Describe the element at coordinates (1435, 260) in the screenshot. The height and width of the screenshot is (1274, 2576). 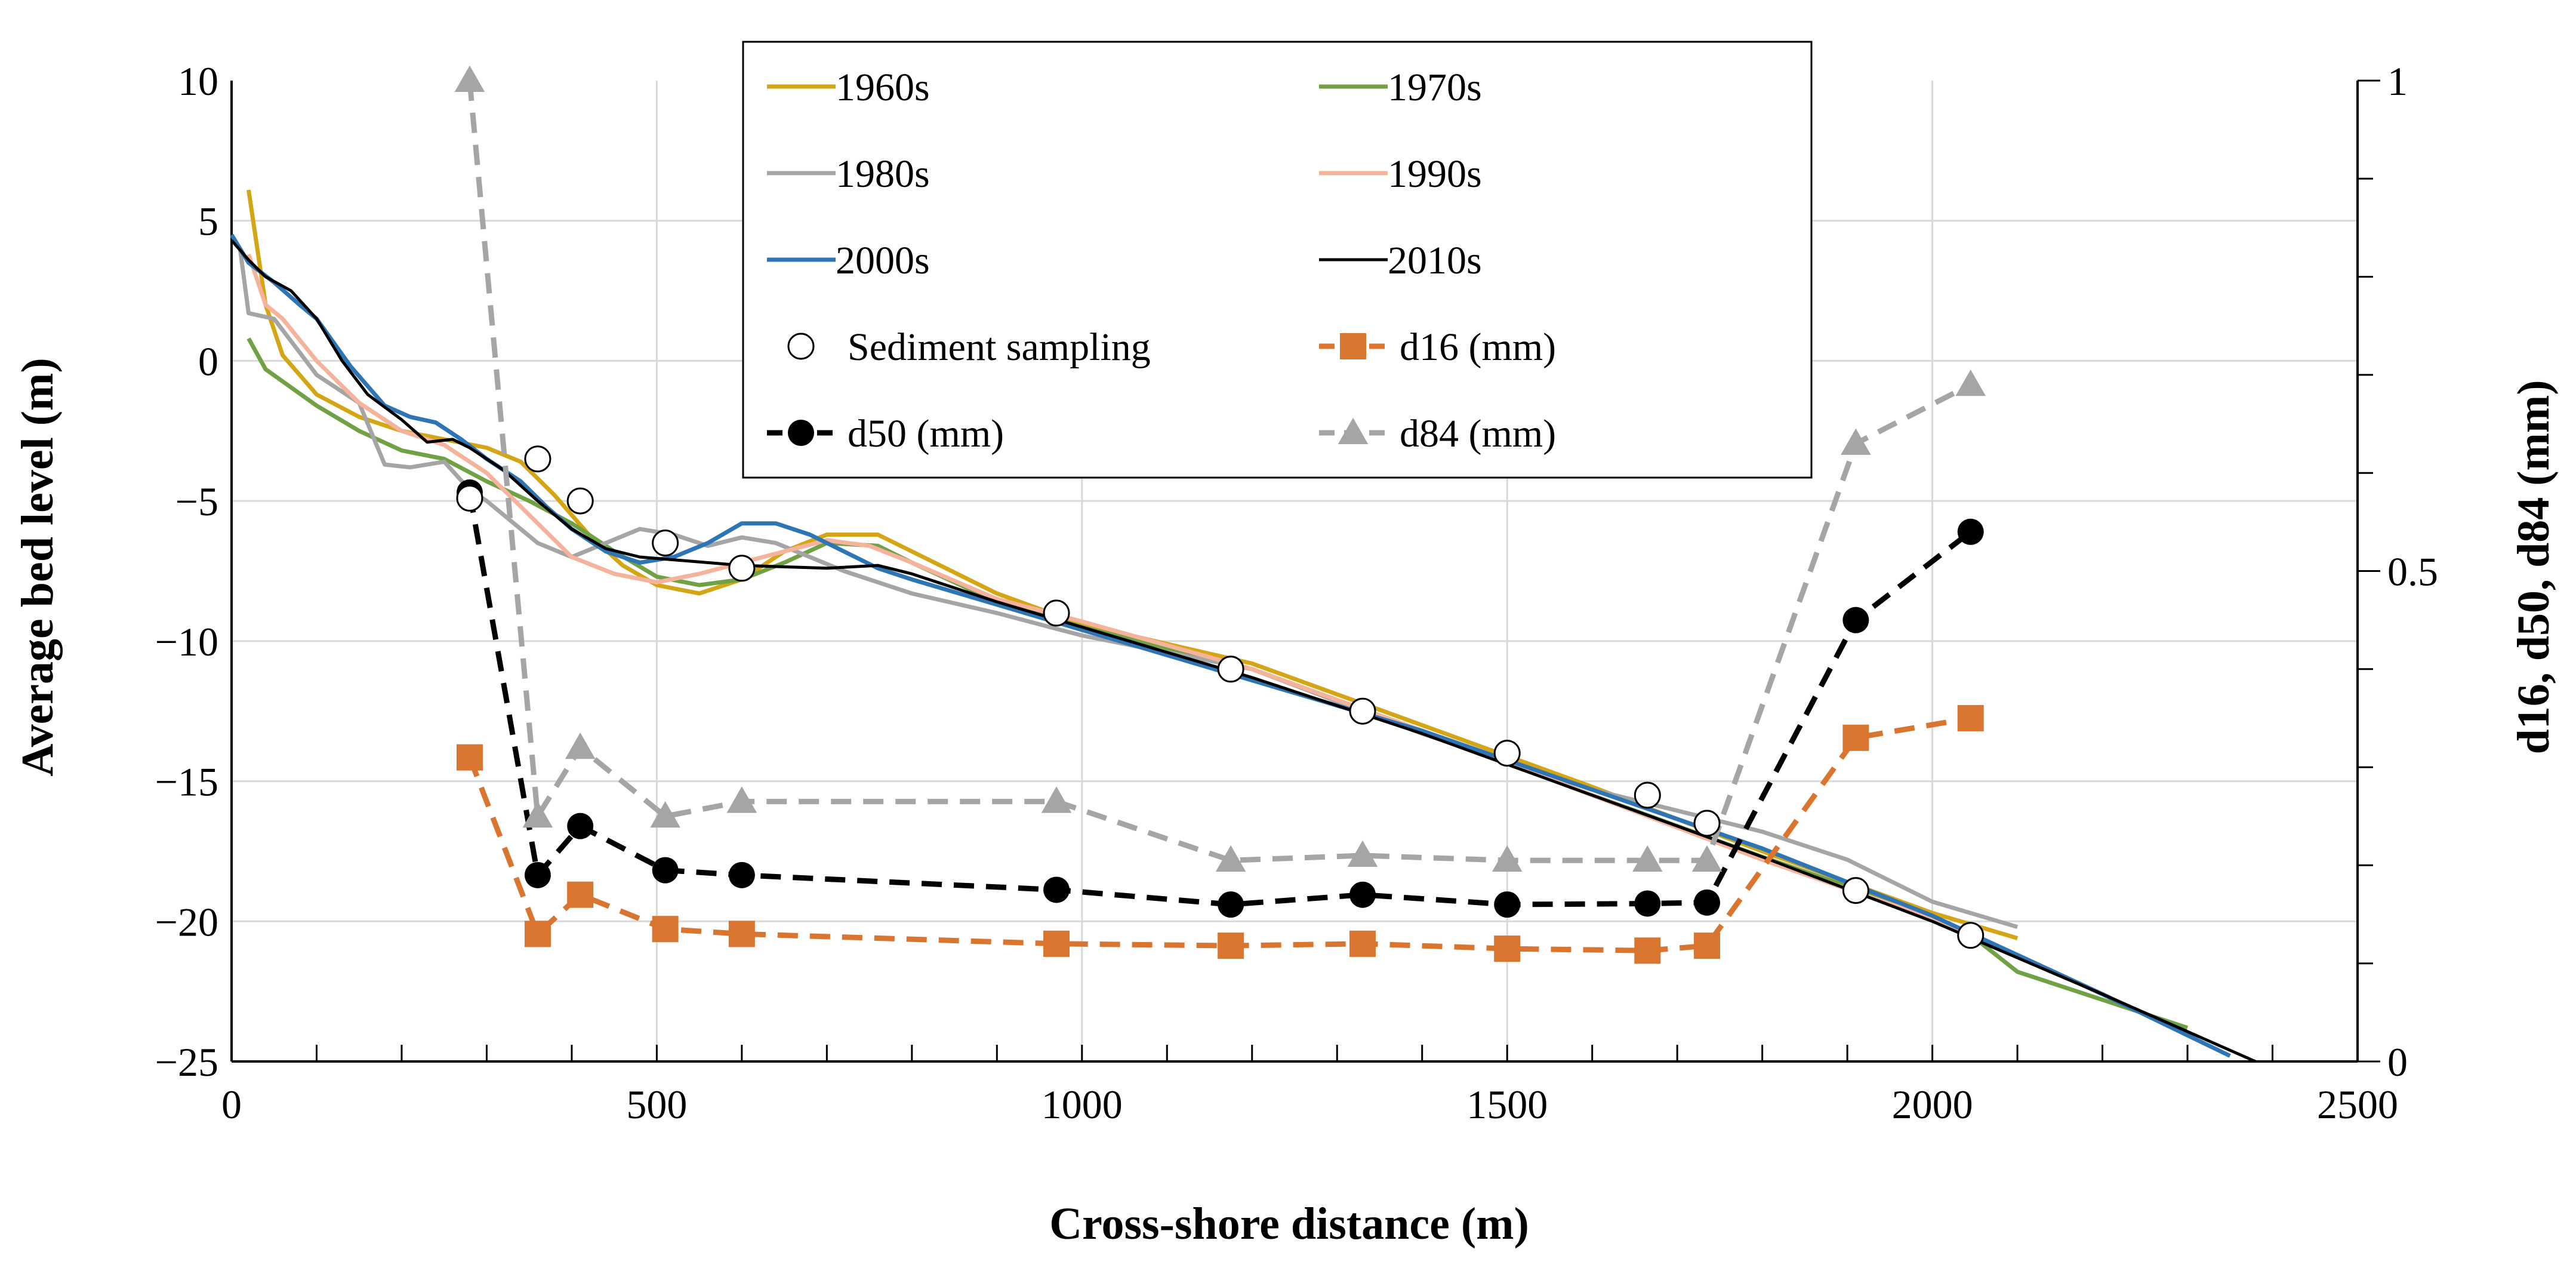
I see `legend-2010s-label: 2010s` at that location.